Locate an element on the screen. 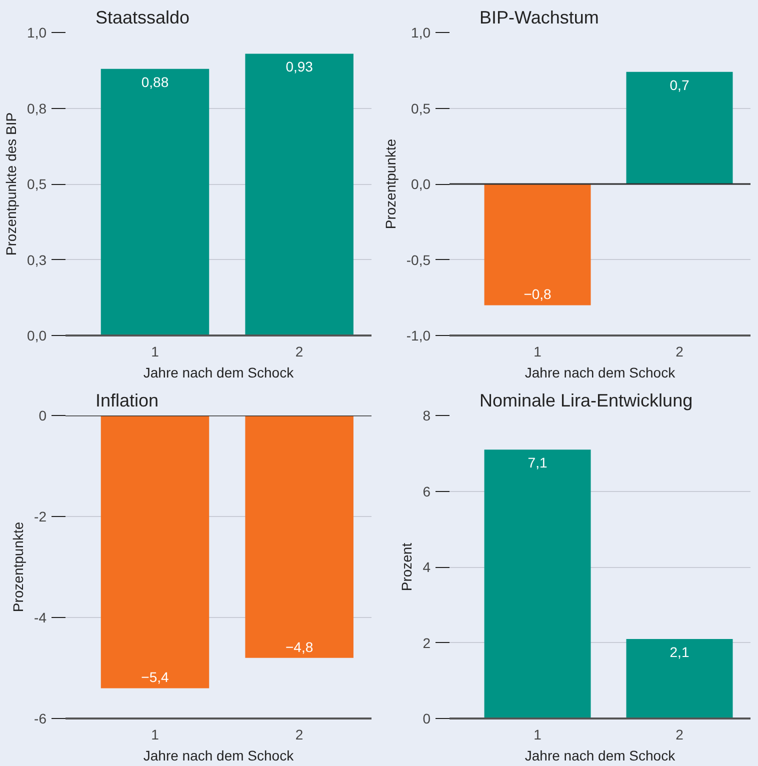 The height and width of the screenshot is (766, 758). data-label: 0,88 is located at coordinates (155, 82).